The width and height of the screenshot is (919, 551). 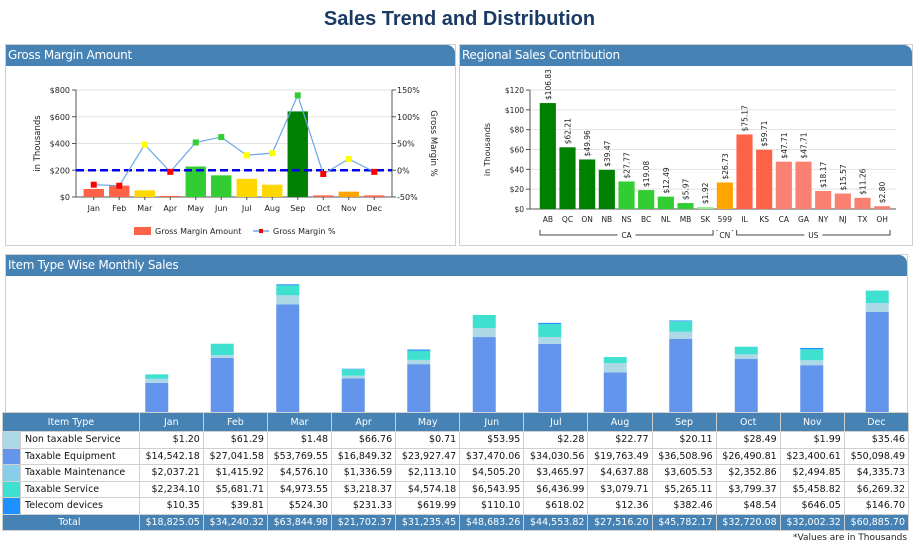 I want to click on column-header-feb: Feb, so click(x=235, y=422).